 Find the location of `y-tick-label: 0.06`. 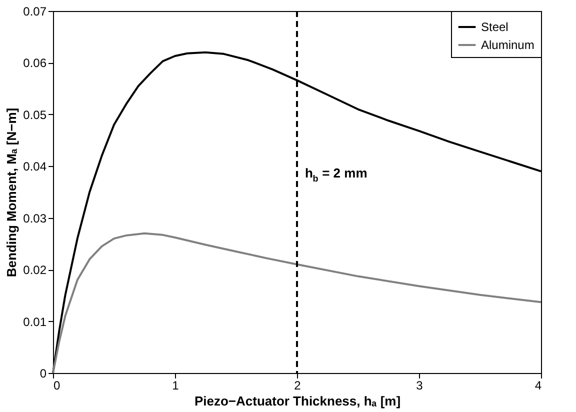

y-tick-label: 0.06 is located at coordinates (35, 63).